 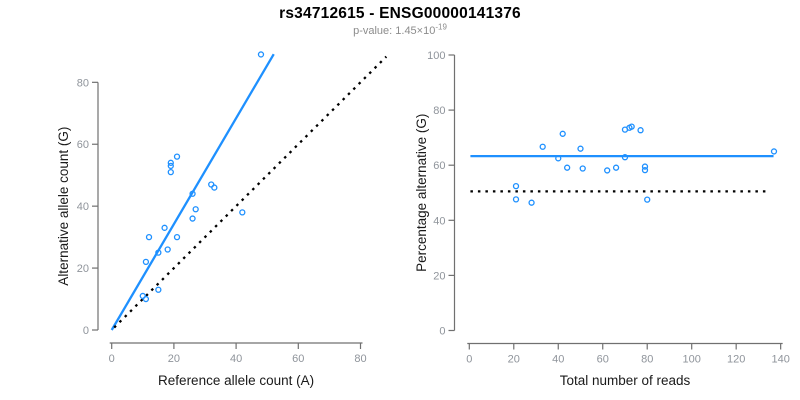 What do you see at coordinates (780, 360) in the screenshot?
I see `x-tick-label: 140` at bounding box center [780, 360].